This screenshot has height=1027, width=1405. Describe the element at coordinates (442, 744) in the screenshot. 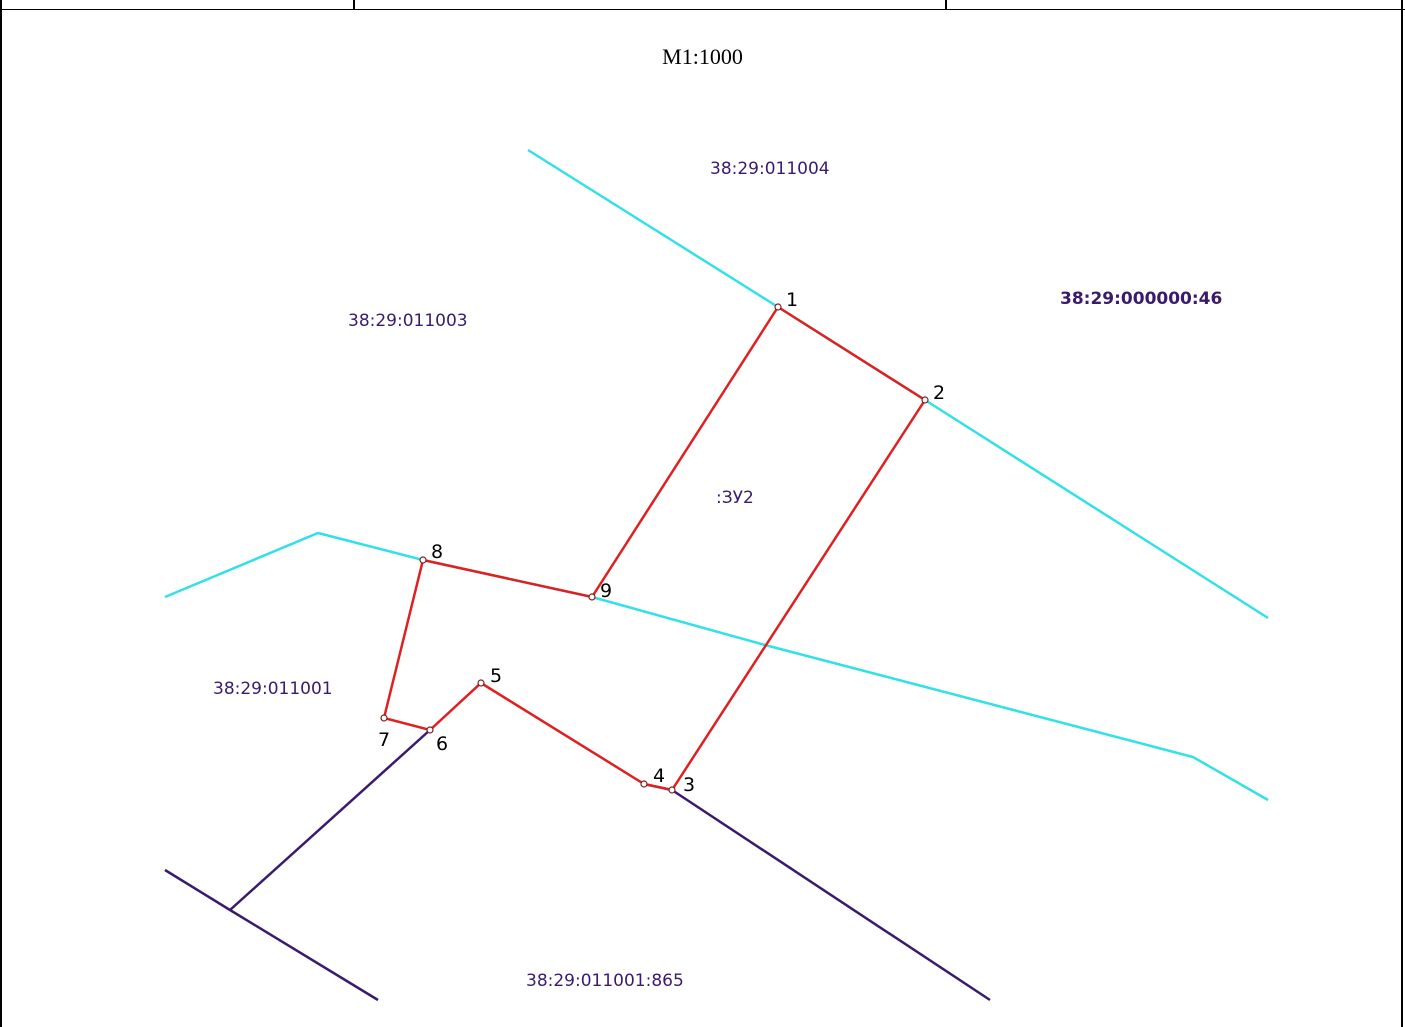

I see `vertex-label-6: 6` at that location.